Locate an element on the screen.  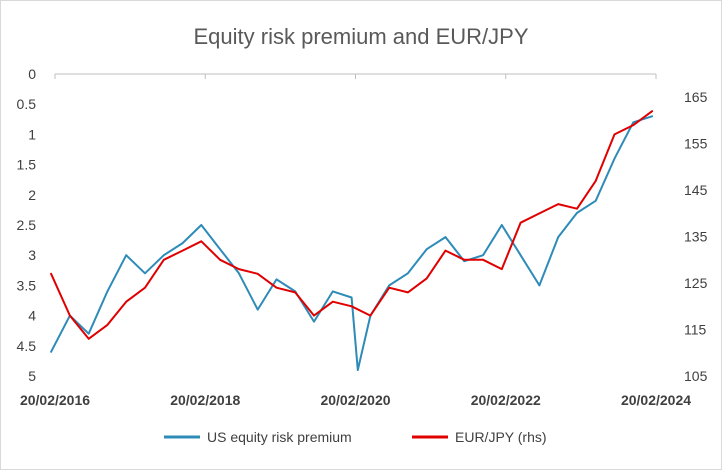
y-left-tick-label: 4 is located at coordinates (32, 316).